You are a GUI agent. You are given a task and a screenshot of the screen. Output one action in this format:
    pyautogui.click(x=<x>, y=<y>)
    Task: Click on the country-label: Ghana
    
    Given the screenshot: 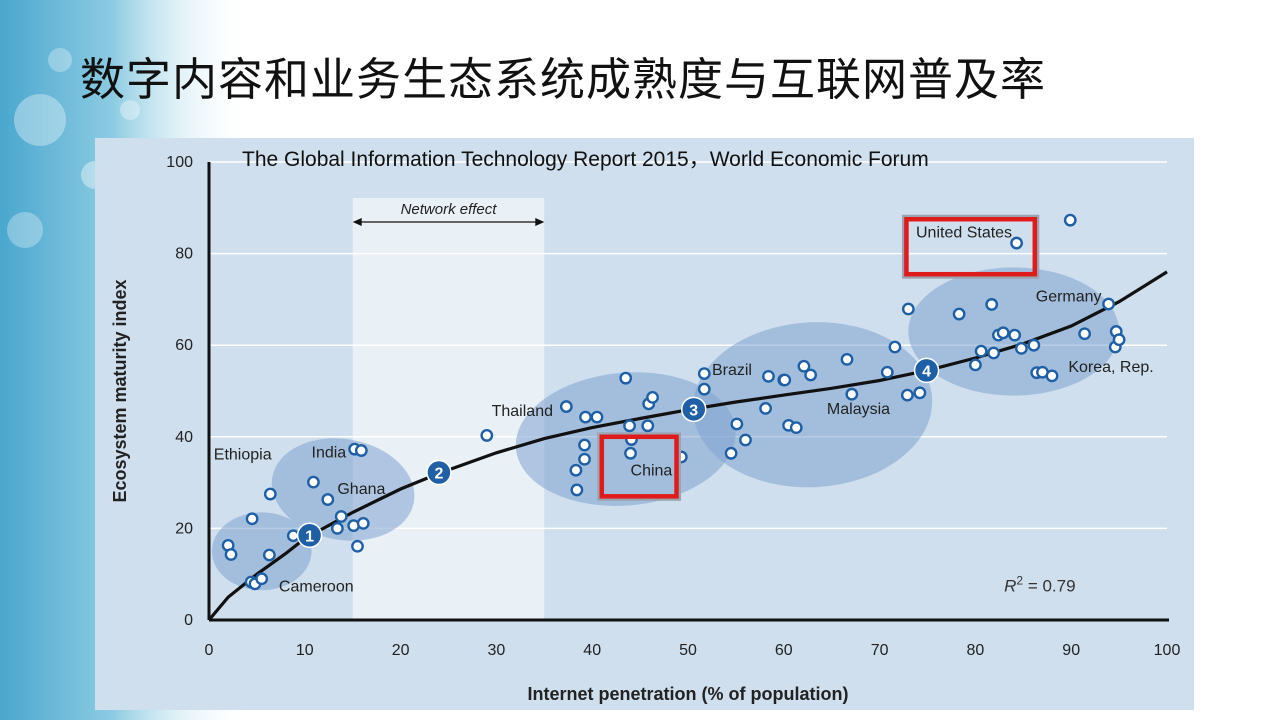 What is the action you would take?
    pyautogui.click(x=361, y=489)
    